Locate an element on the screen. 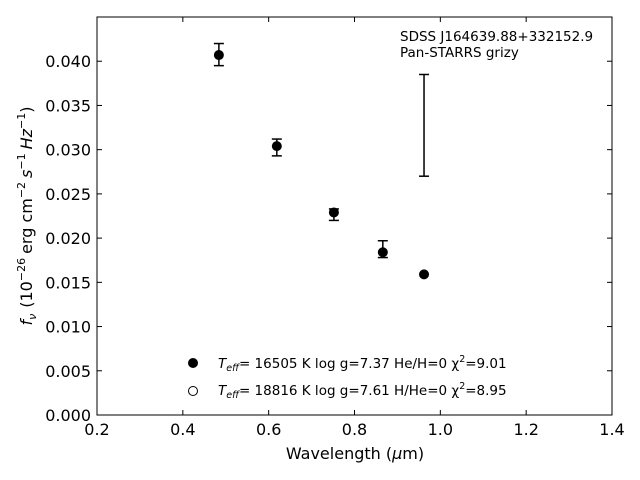 This screenshot has height=480, width=640. x-axis-label: Wavelength (μm) is located at coordinates (355, 453).